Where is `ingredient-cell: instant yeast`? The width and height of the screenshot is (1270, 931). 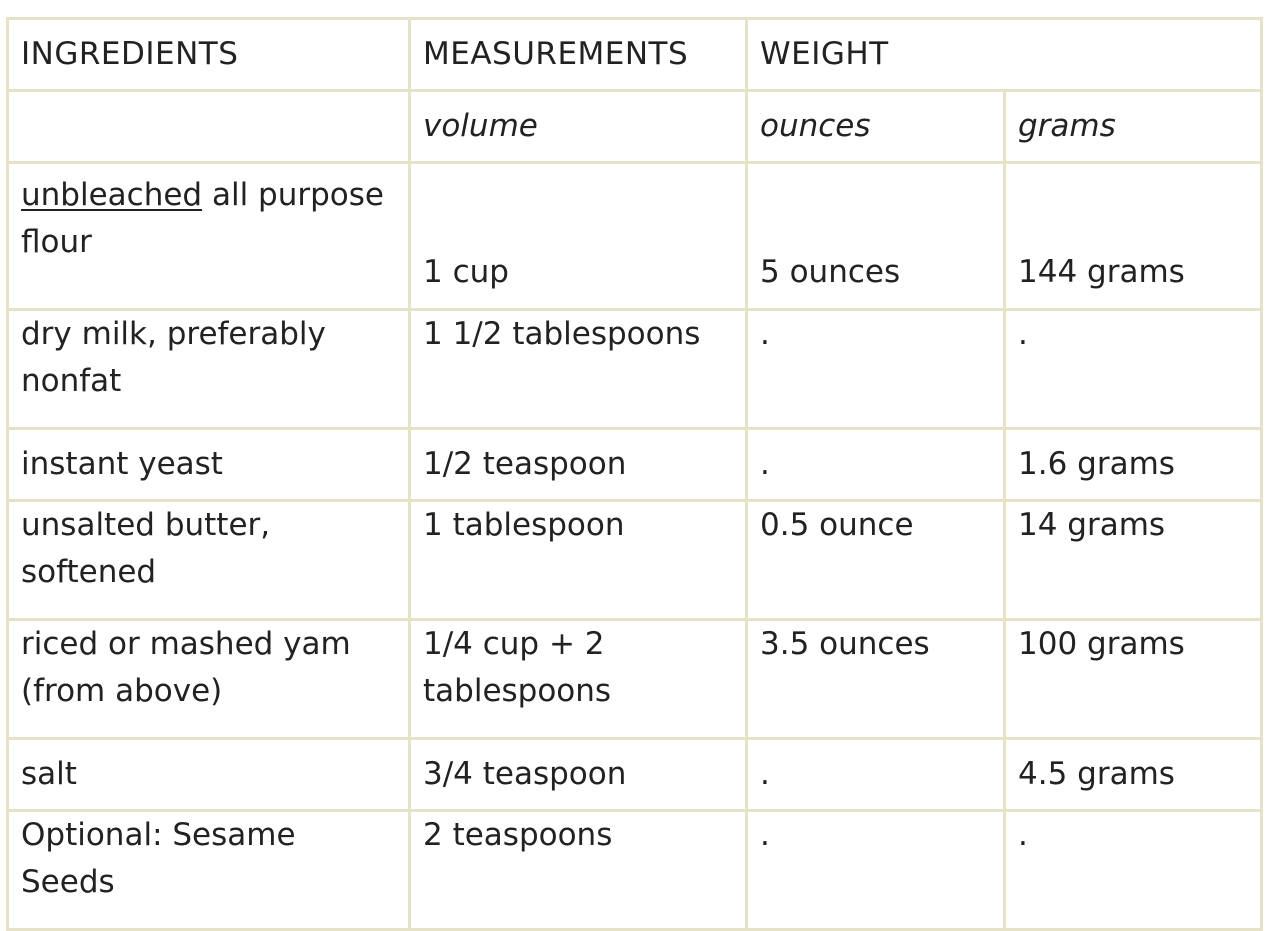
ingredient-cell: instant yeast is located at coordinates (208, 464).